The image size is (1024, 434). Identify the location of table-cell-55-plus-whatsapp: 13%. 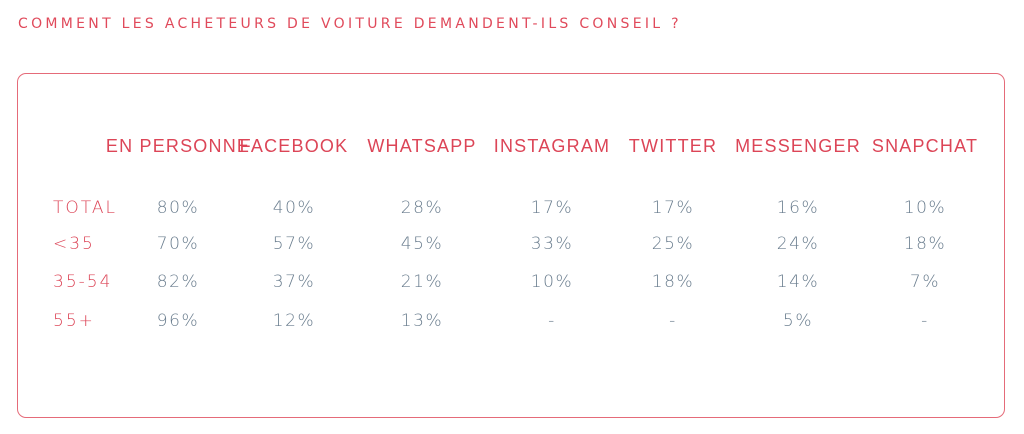
(422, 321).